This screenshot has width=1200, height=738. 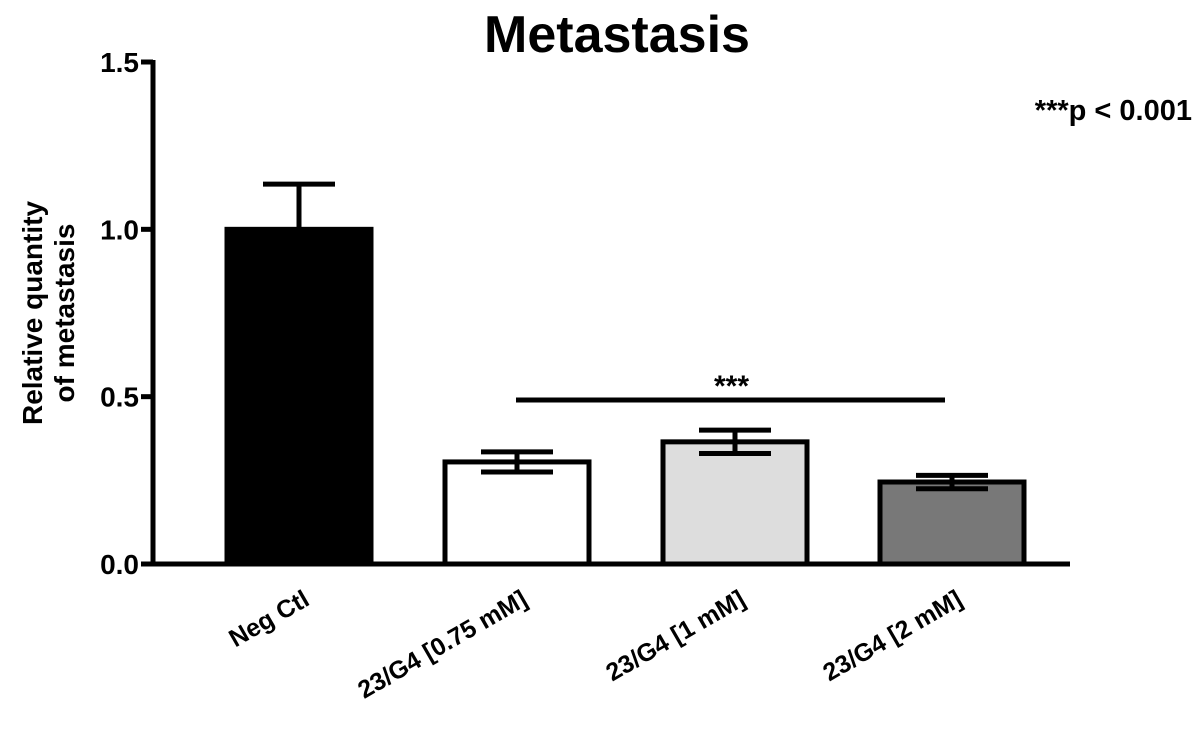 What do you see at coordinates (1113, 111) in the screenshot?
I see `p-value-note: ***p < 0.001` at bounding box center [1113, 111].